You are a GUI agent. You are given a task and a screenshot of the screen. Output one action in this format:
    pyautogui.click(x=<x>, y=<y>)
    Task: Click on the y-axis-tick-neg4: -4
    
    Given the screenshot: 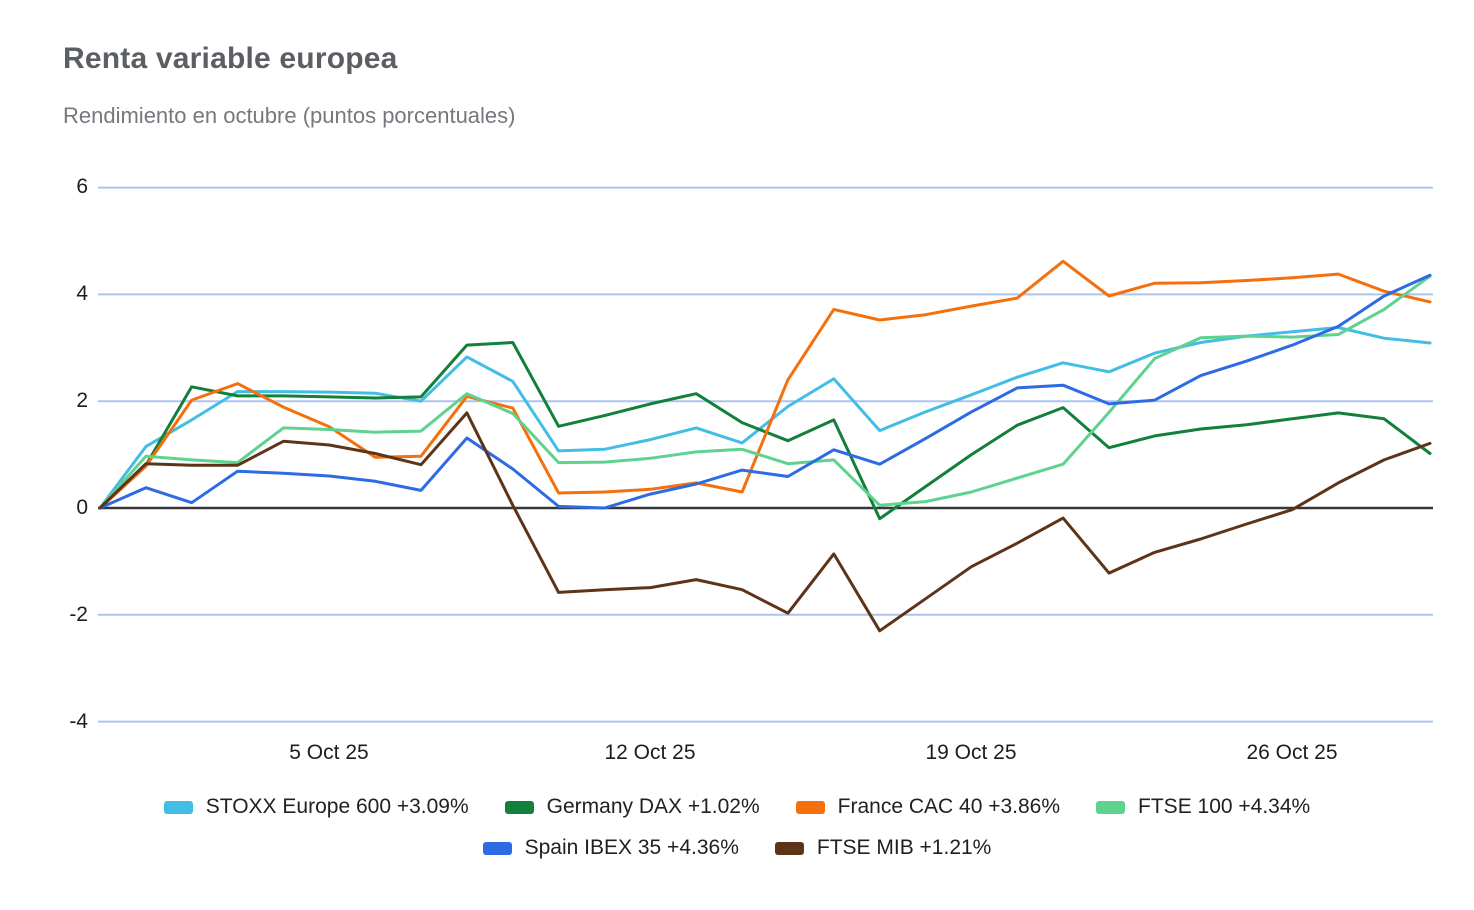 What is the action you would take?
    pyautogui.click(x=78, y=721)
    